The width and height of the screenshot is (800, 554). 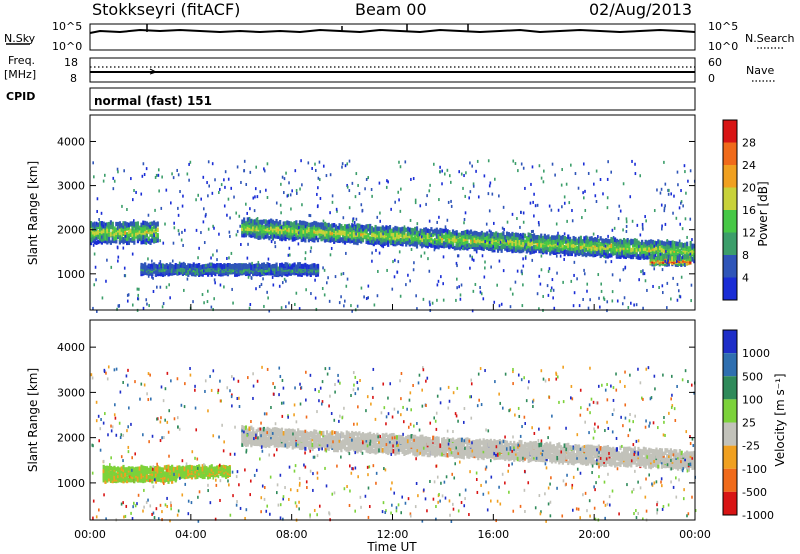 I want to click on colorbar-tick-label: 12, so click(x=749, y=233).